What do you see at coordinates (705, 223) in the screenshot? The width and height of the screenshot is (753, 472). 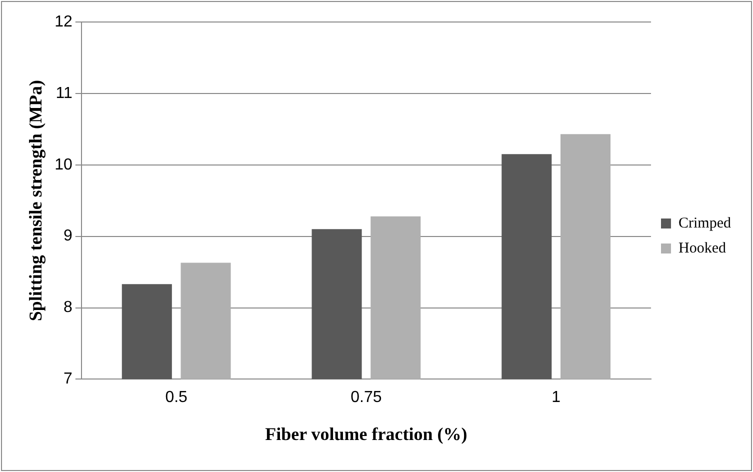 I see `legend-label: Crimped` at bounding box center [705, 223].